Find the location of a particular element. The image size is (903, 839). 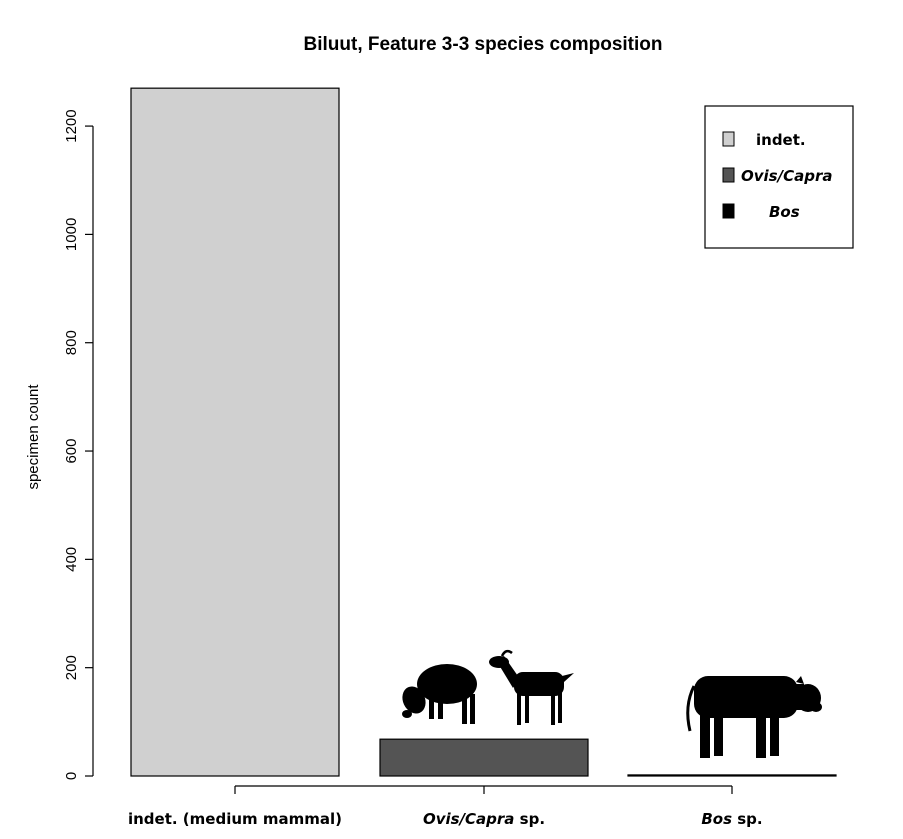

legend-label-bos: Bos is located at coordinates (784, 212).